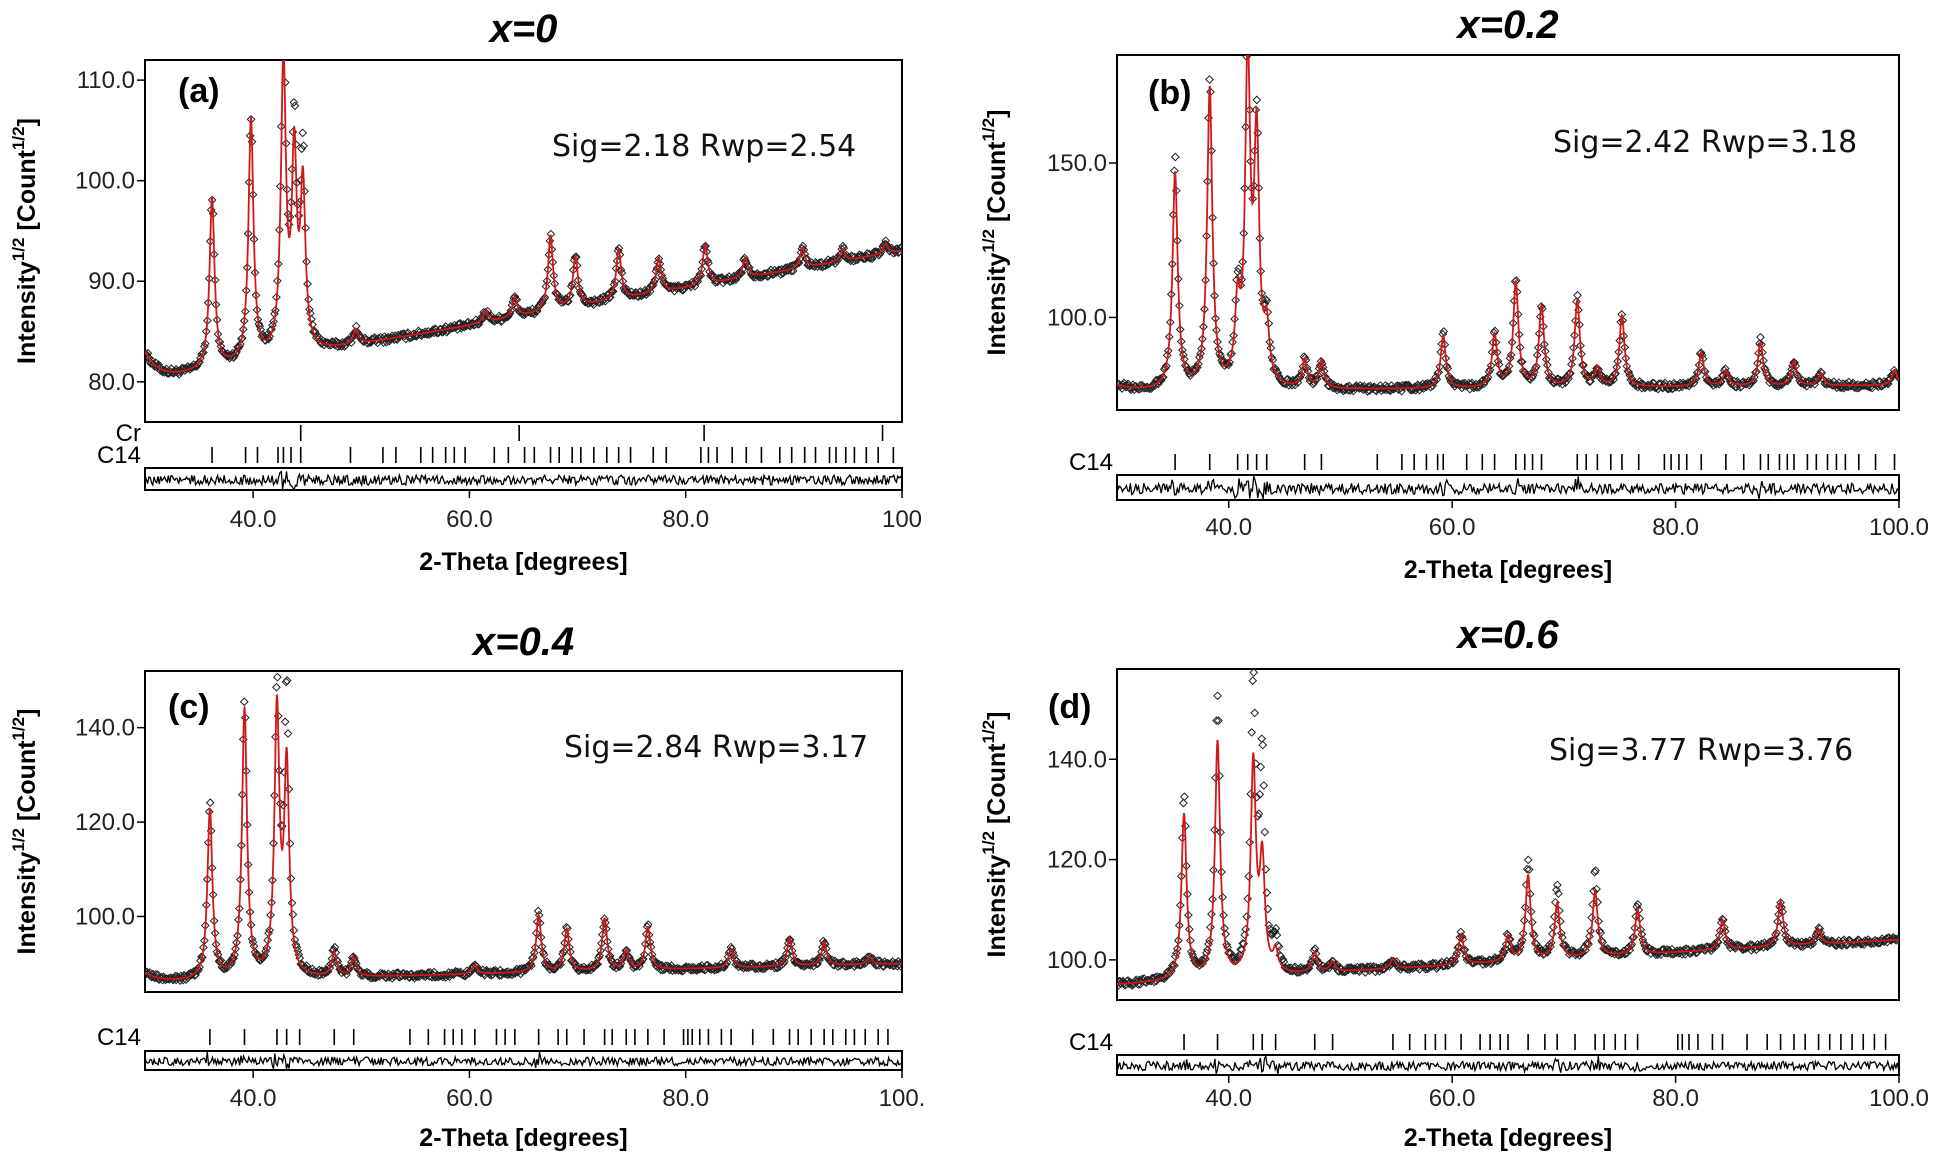  What do you see at coordinates (189, 707) in the screenshot?
I see `panel-label: (c)` at bounding box center [189, 707].